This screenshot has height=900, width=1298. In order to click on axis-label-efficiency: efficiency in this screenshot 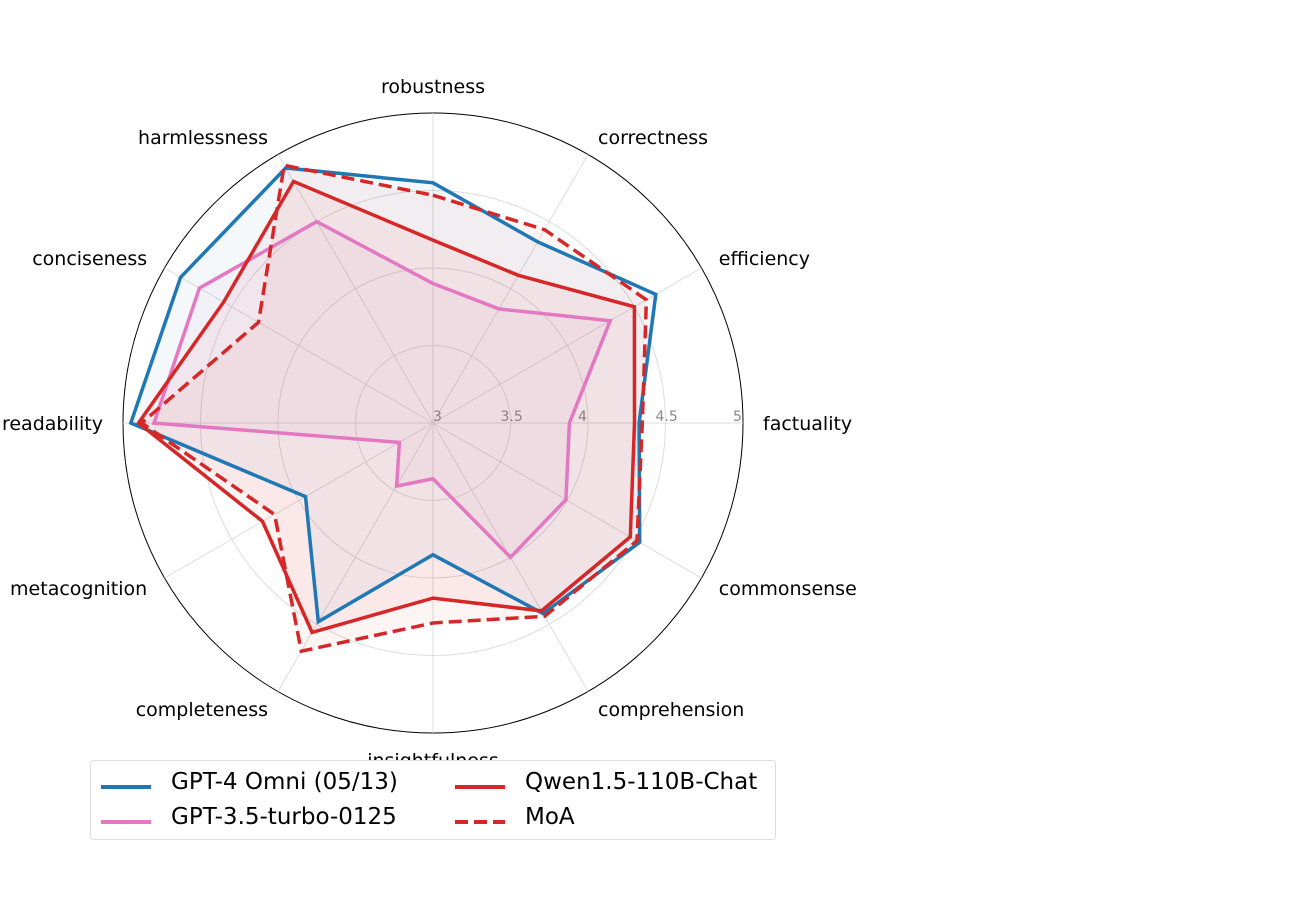, I will do `click(764, 259)`.